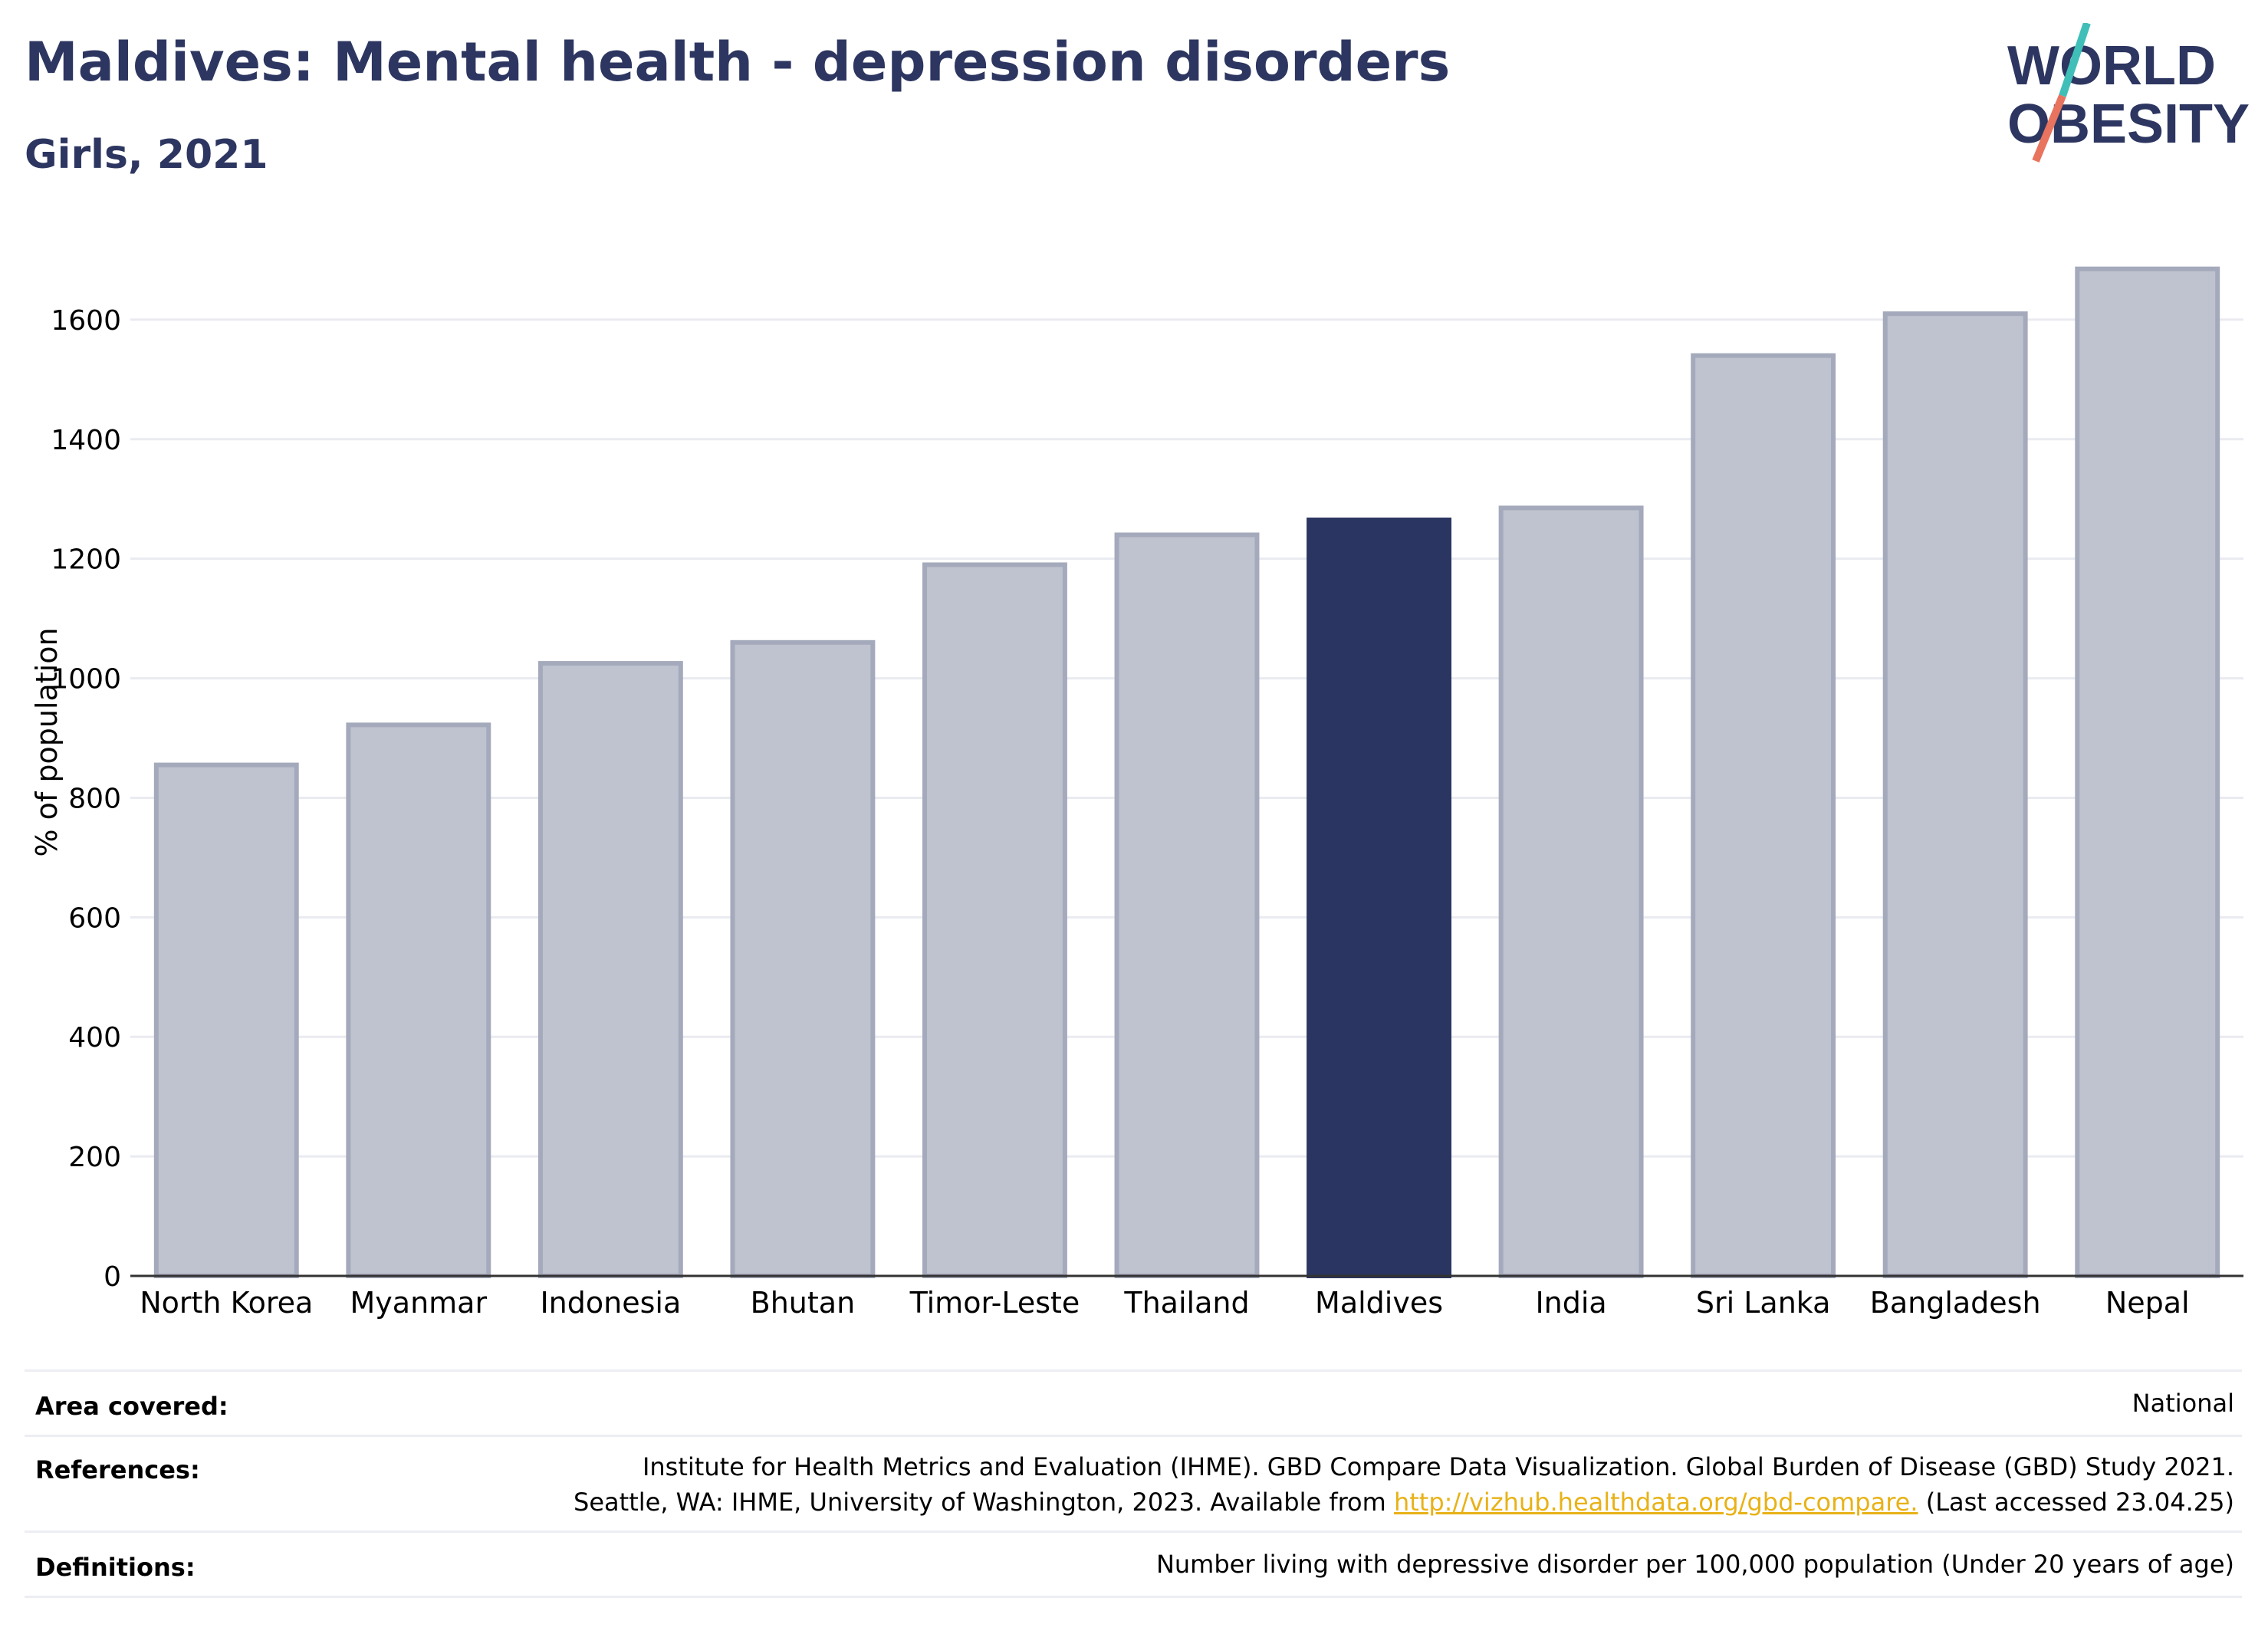 The width and height of the screenshot is (2268, 1634). What do you see at coordinates (994, 1303) in the screenshot?
I see `x-tick-label: Timor-Leste` at bounding box center [994, 1303].